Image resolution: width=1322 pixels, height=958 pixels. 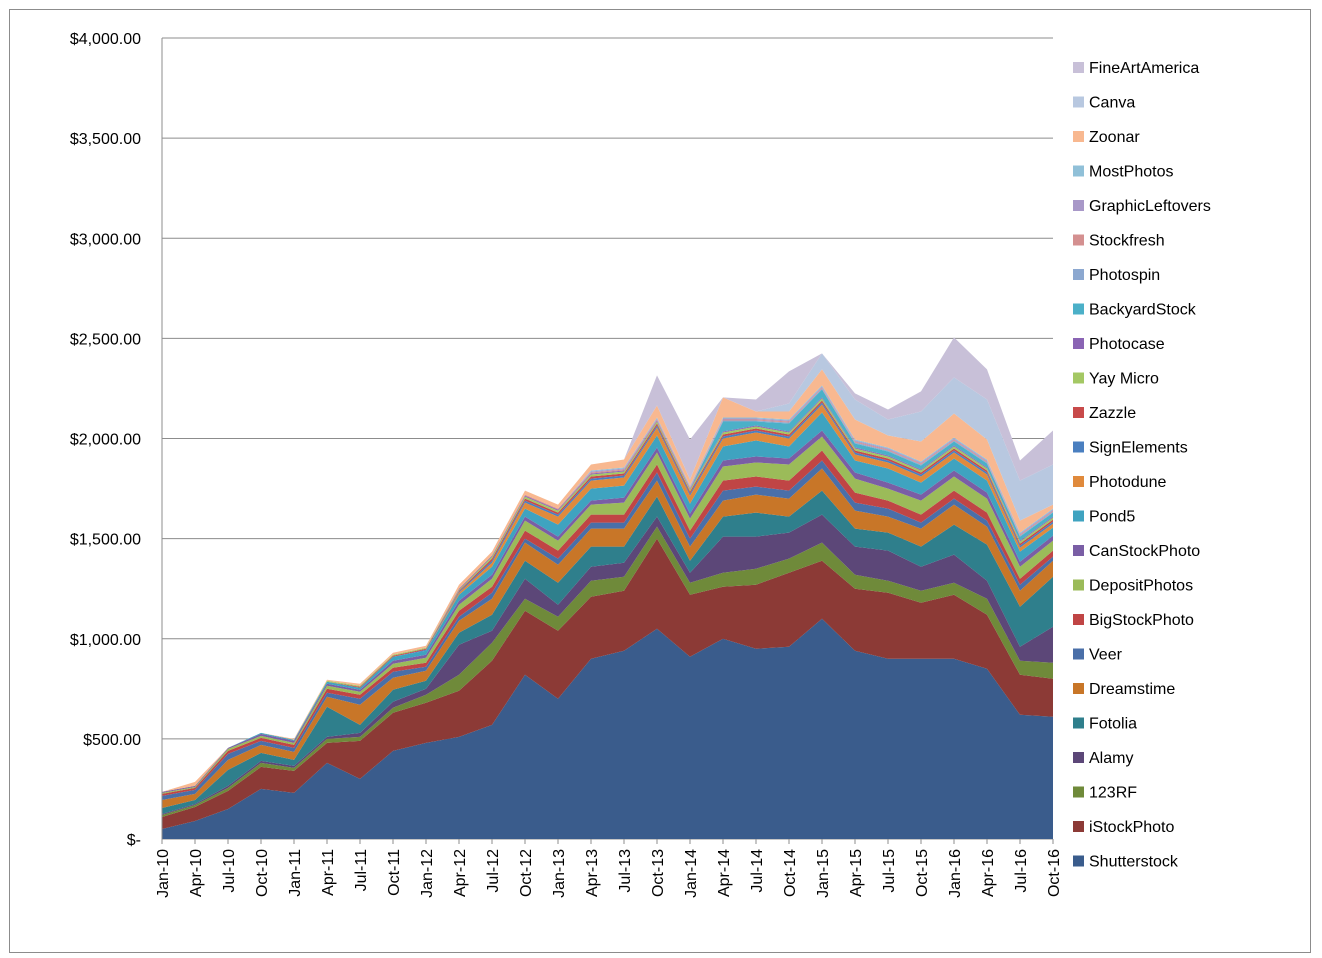 I want to click on x-tick-label: Jul-10, so click(x=229, y=871).